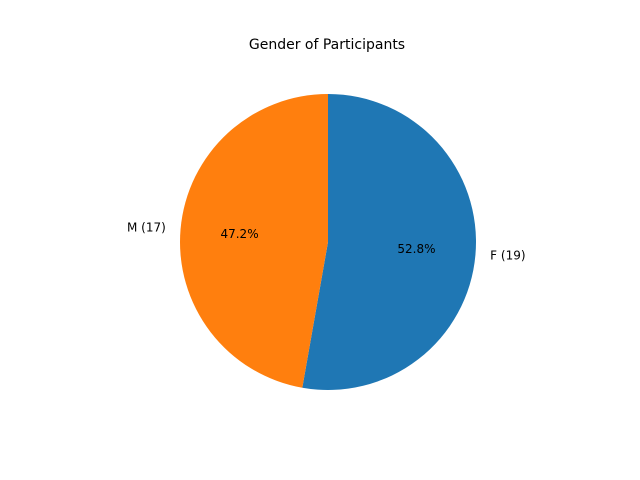 Image resolution: width=640 pixels, height=480 pixels. Describe the element at coordinates (146, 227) in the screenshot. I see `pie-slice-label-1: M (17)` at that location.